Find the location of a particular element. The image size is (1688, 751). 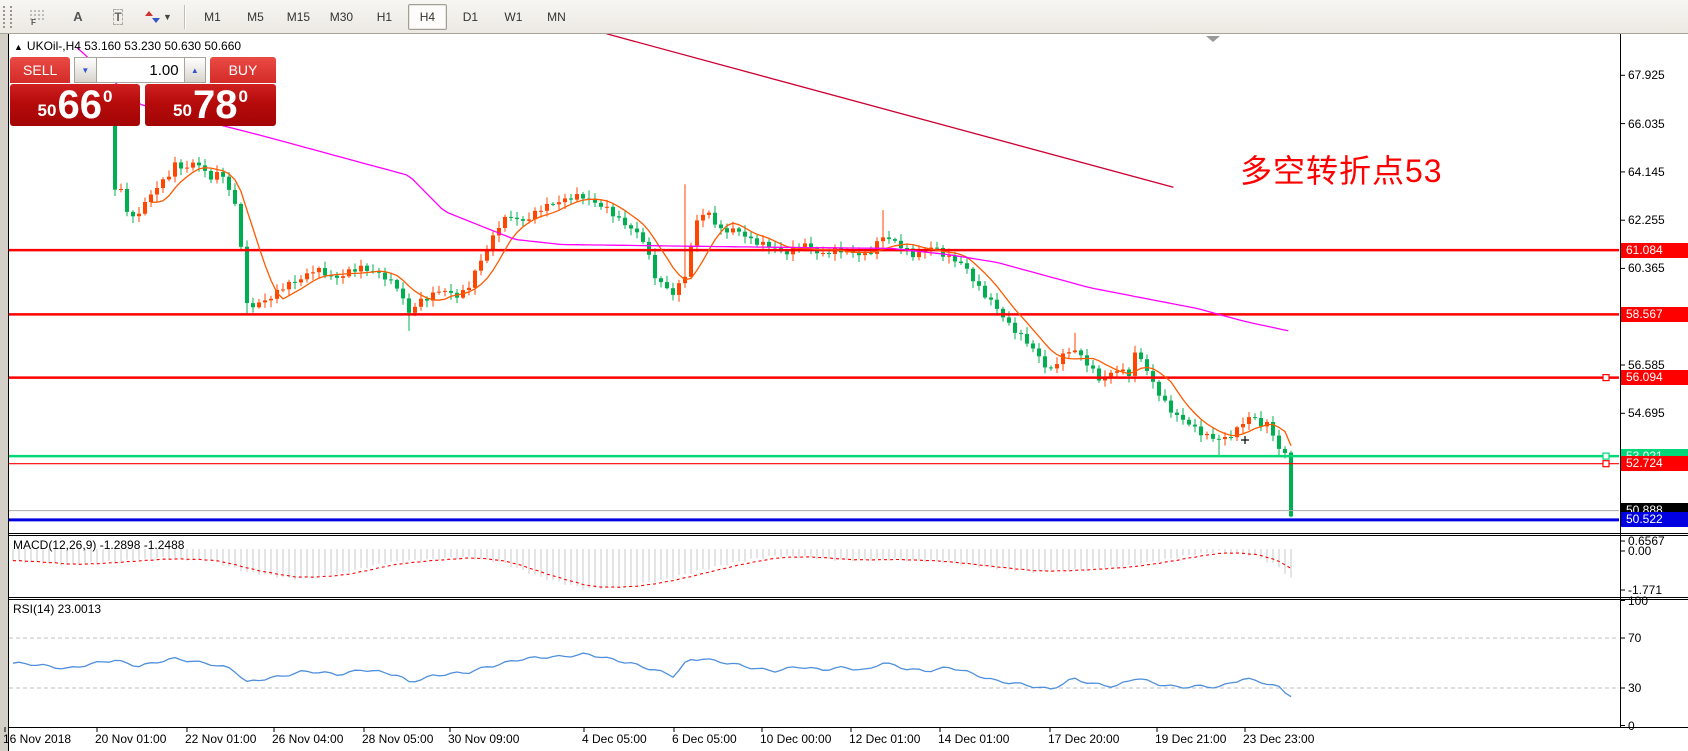

price-badge-50.522: 50.522 is located at coordinates (1654, 520).